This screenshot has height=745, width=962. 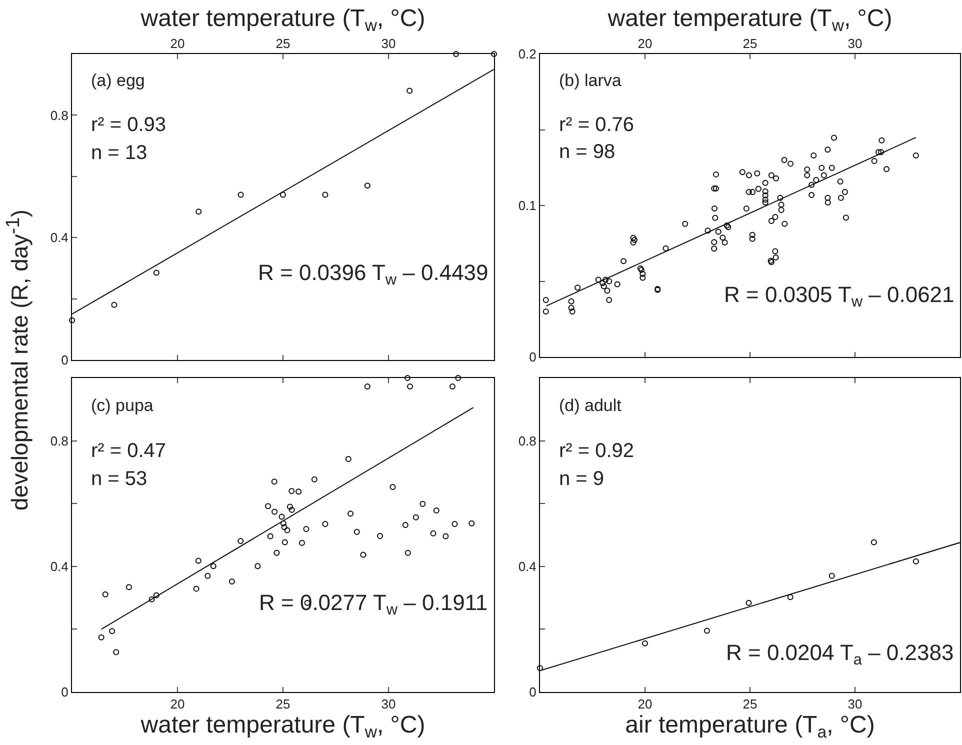 What do you see at coordinates (596, 451) in the screenshot?
I see `annotation: r² = 0.92` at bounding box center [596, 451].